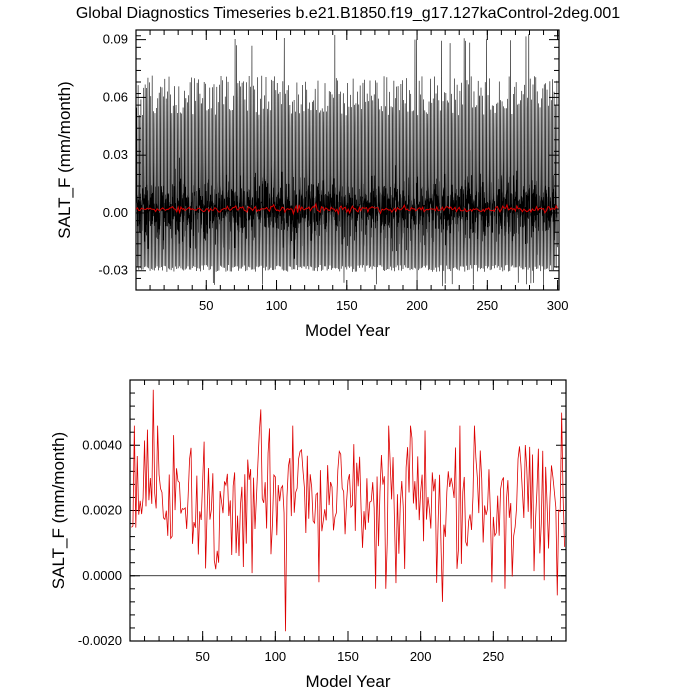 This screenshot has height=700, width=700. What do you see at coordinates (115, 96) in the screenshot?
I see `y-tick-label: 0.06` at bounding box center [115, 96].